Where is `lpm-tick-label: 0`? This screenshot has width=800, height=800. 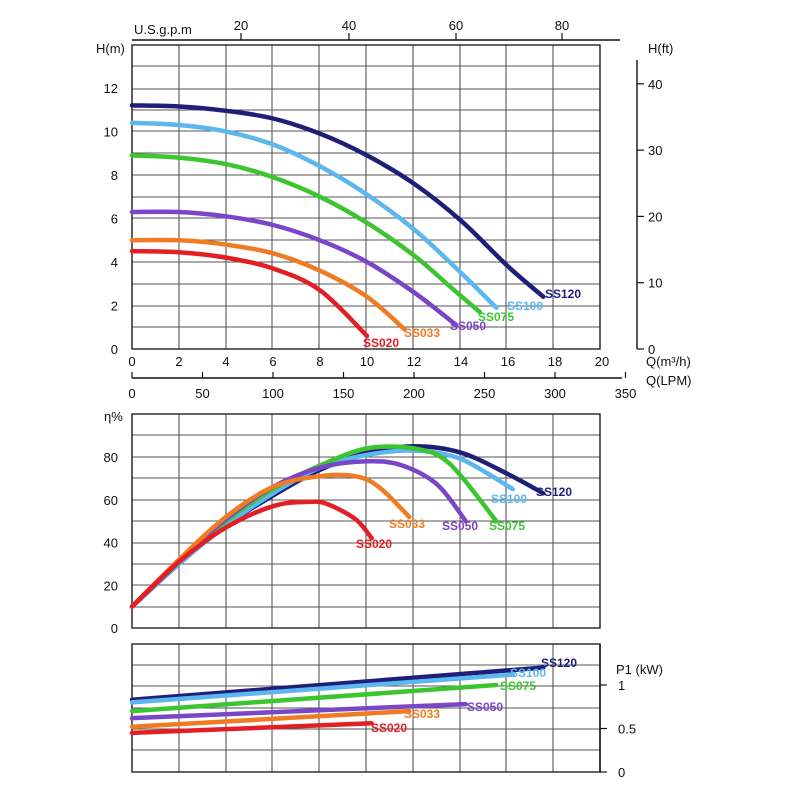
lpm-tick-label: 0 is located at coordinates (131, 393).